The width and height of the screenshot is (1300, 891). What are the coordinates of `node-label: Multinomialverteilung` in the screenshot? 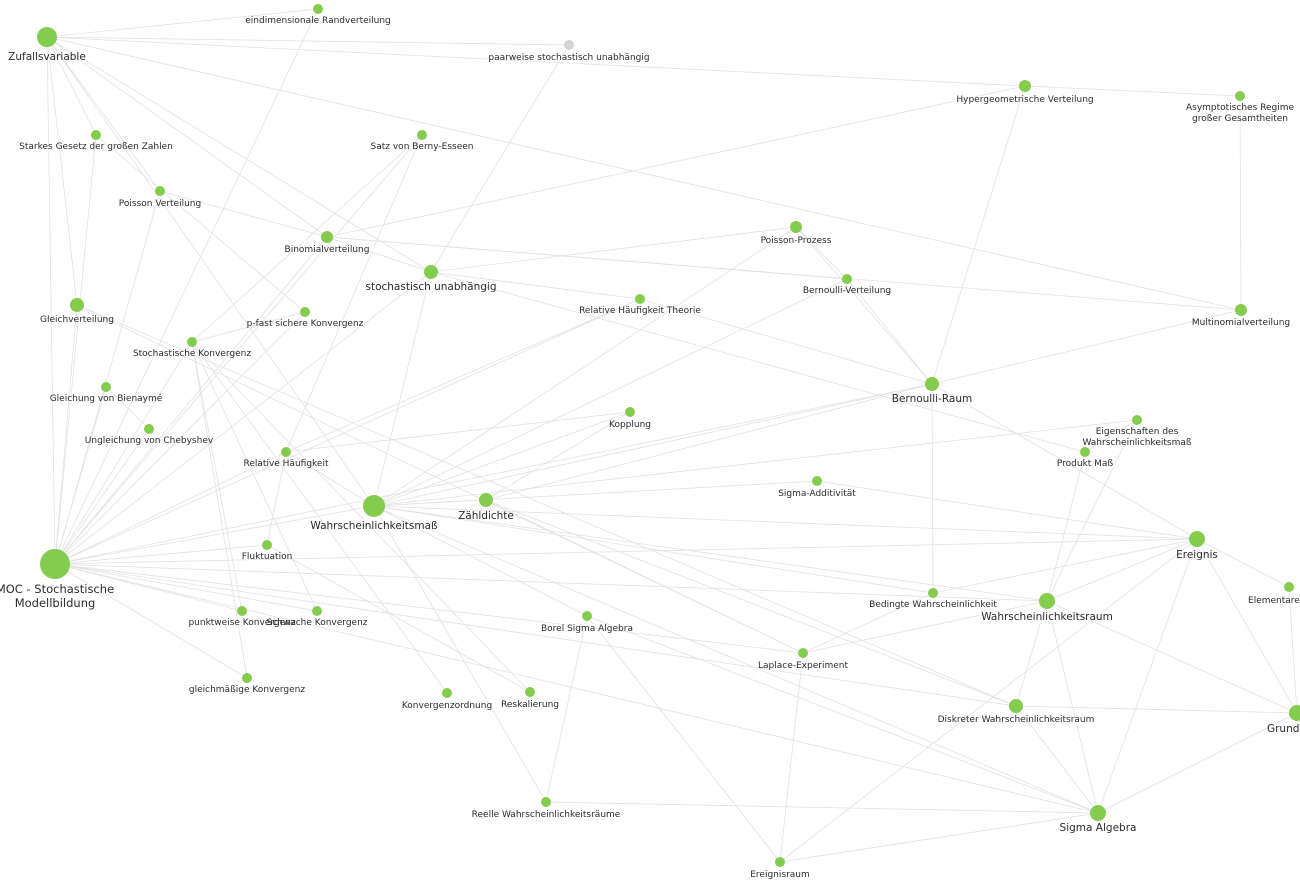 It's located at (1241, 323).